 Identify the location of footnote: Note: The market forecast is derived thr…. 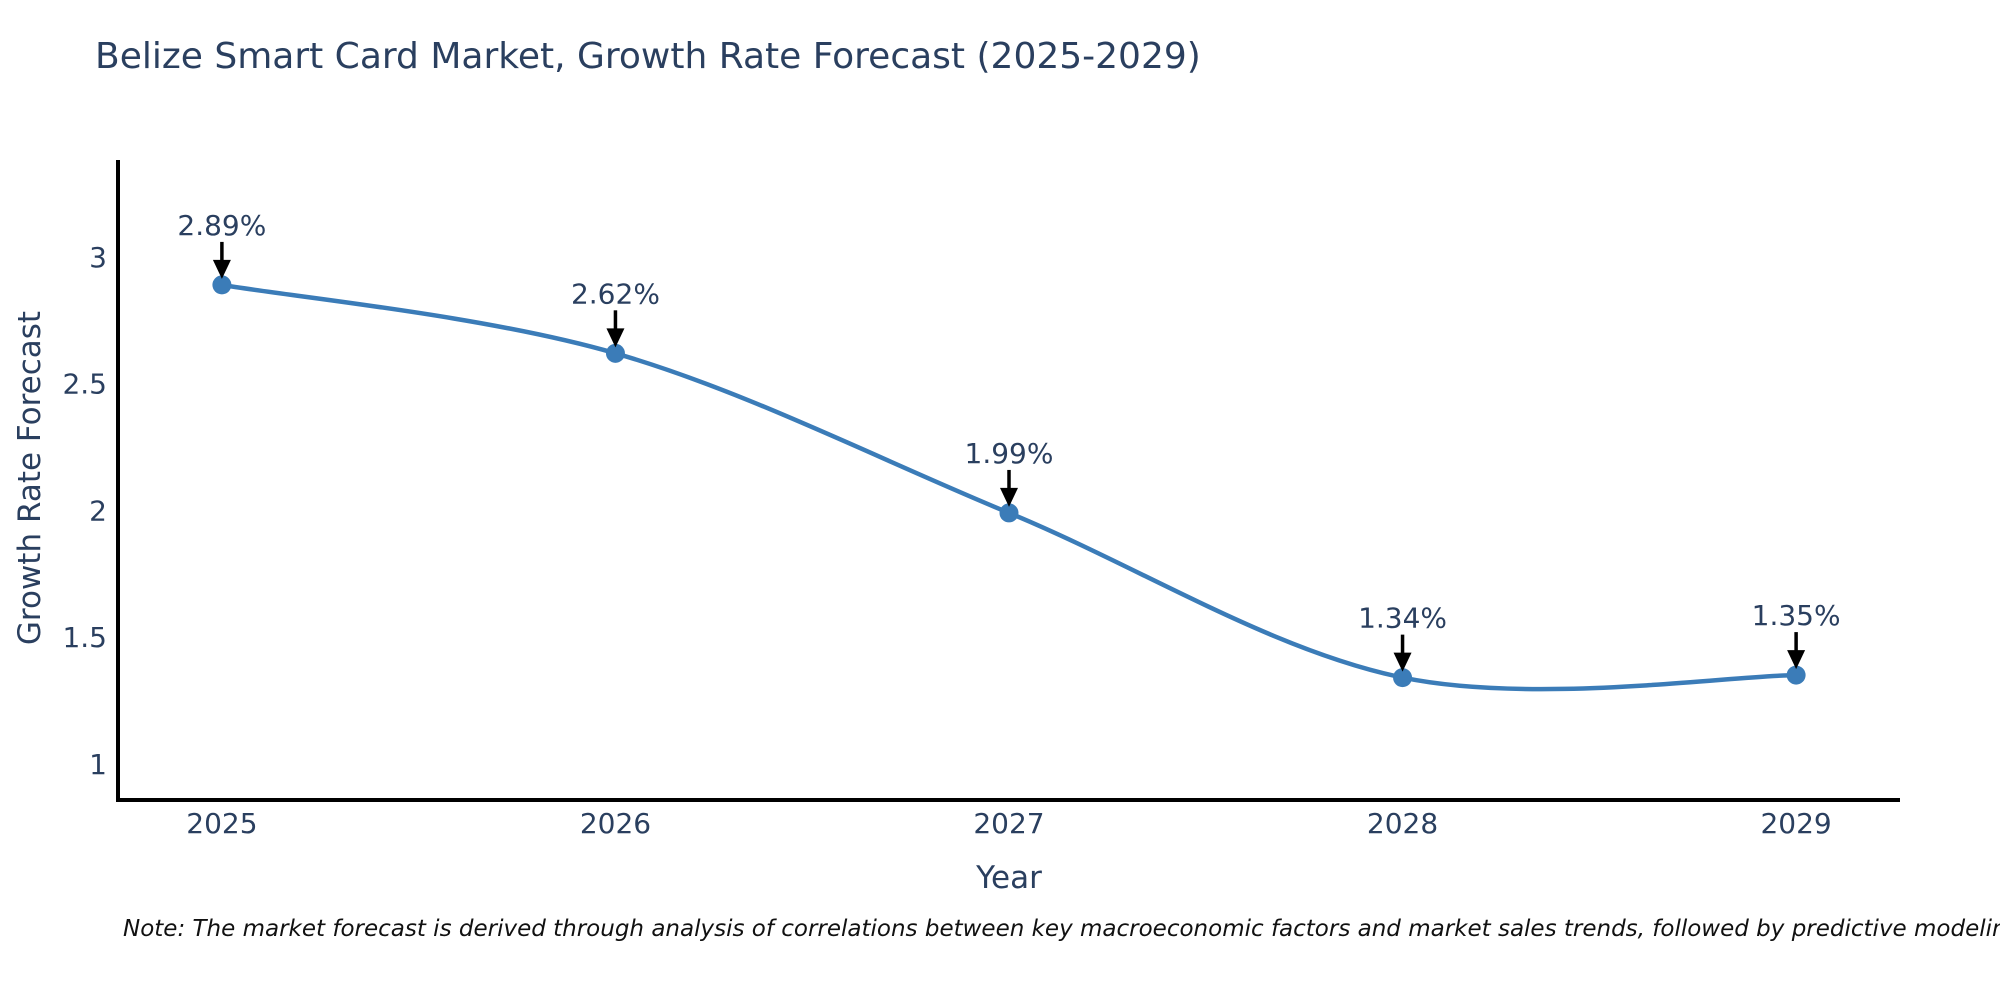
(1061, 929).